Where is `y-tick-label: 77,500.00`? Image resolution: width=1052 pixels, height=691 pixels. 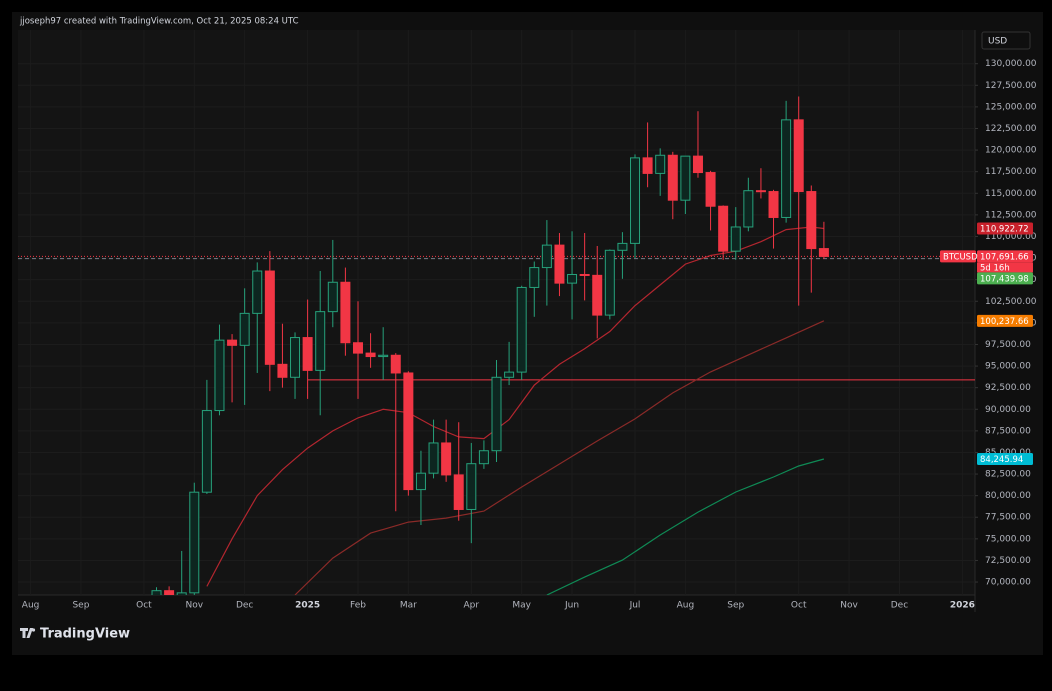
y-tick-label: 77,500.00 is located at coordinates (1008, 518).